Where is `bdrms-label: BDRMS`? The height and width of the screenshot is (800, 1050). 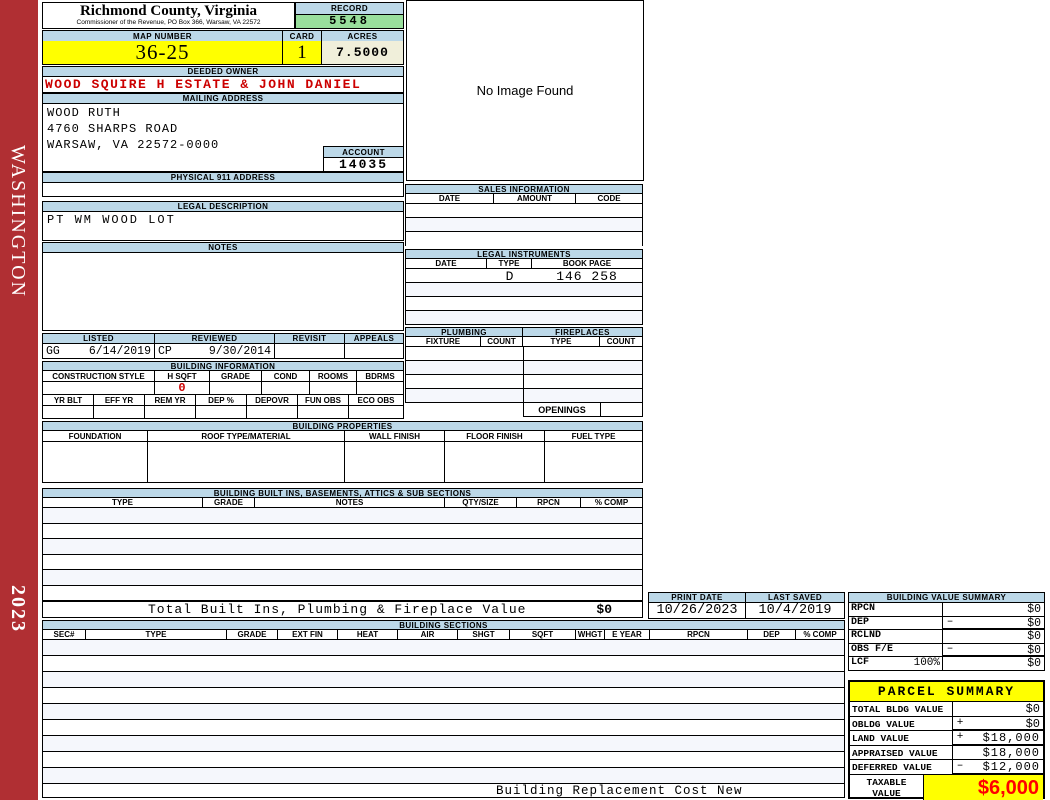 bdrms-label: BDRMS is located at coordinates (380, 376).